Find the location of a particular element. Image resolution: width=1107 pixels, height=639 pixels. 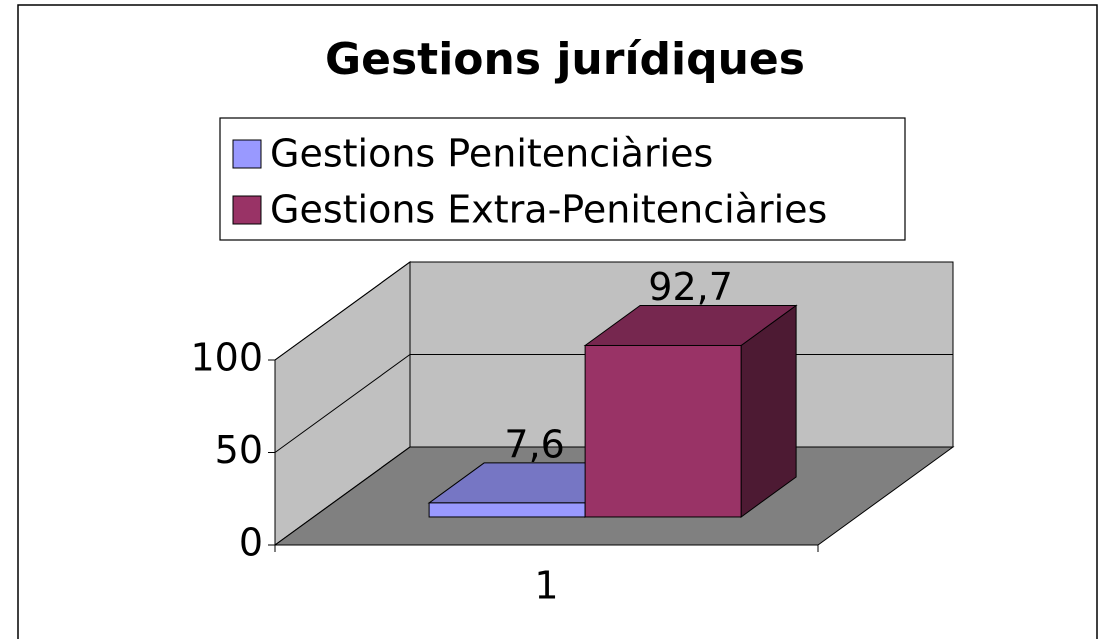

y-tick-label: 0 is located at coordinates (251, 543).